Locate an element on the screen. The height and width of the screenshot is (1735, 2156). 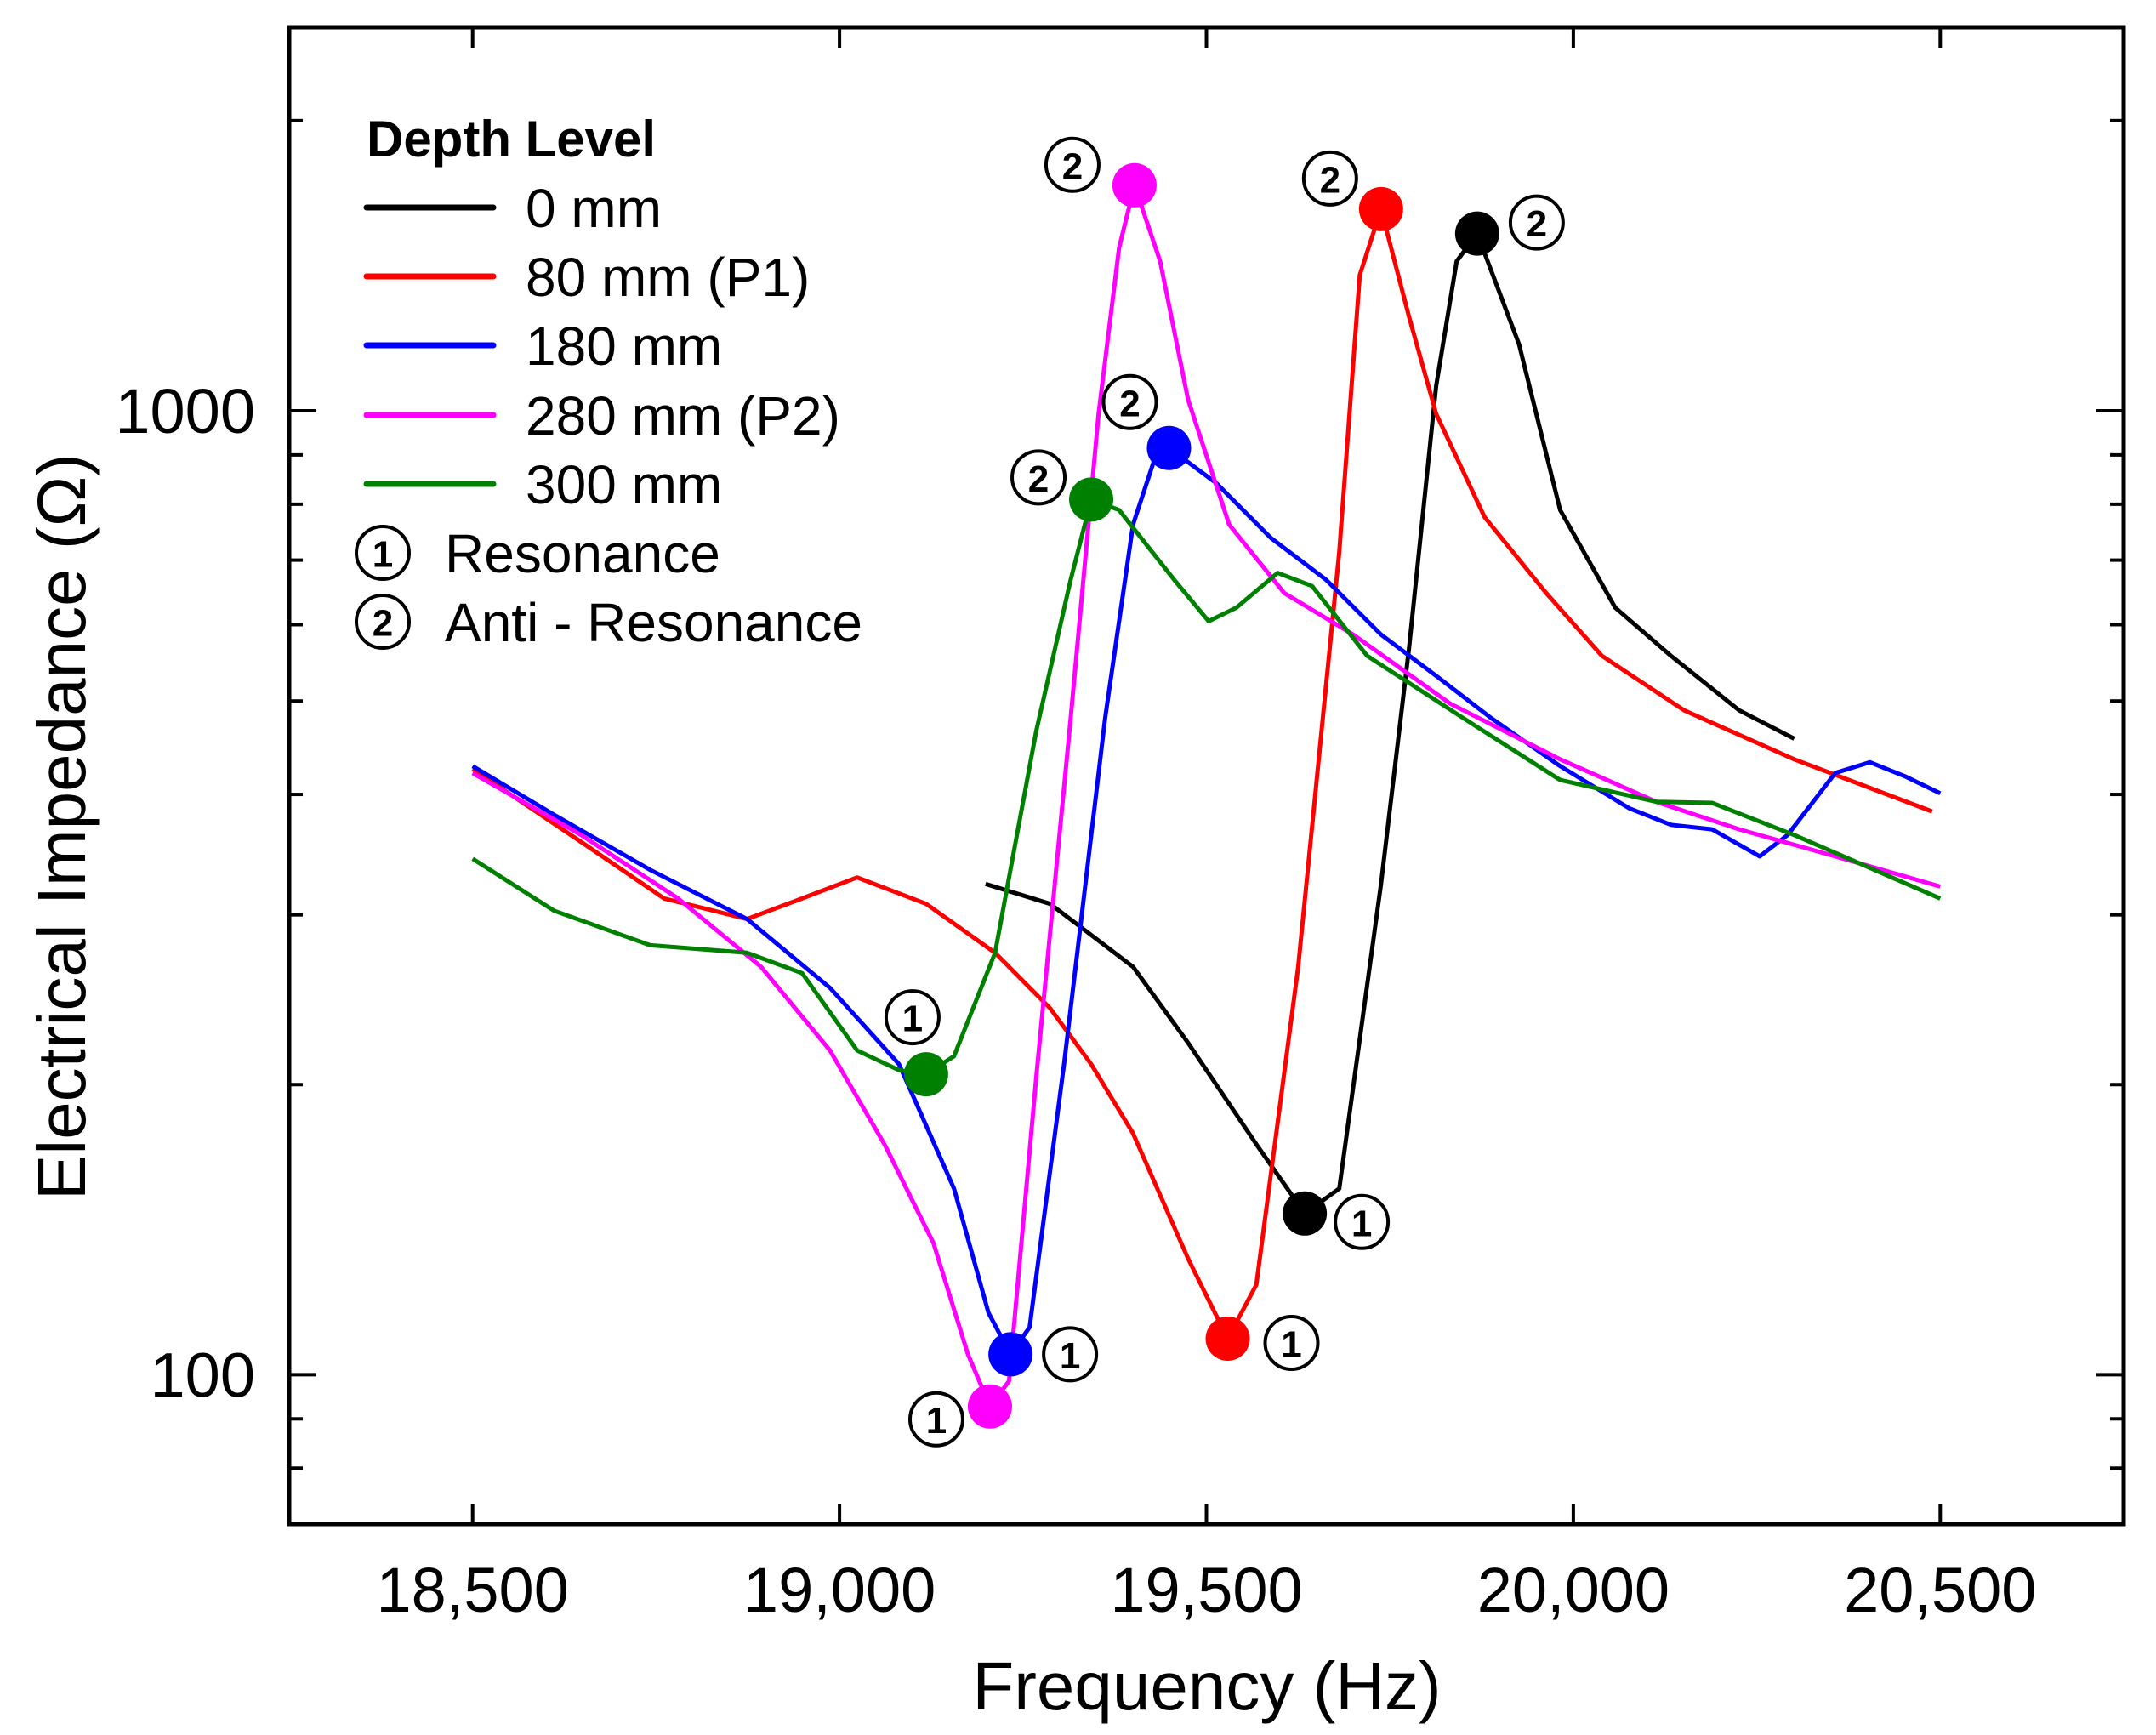
legend-entry-label: 300 mm is located at coordinates (624, 484).